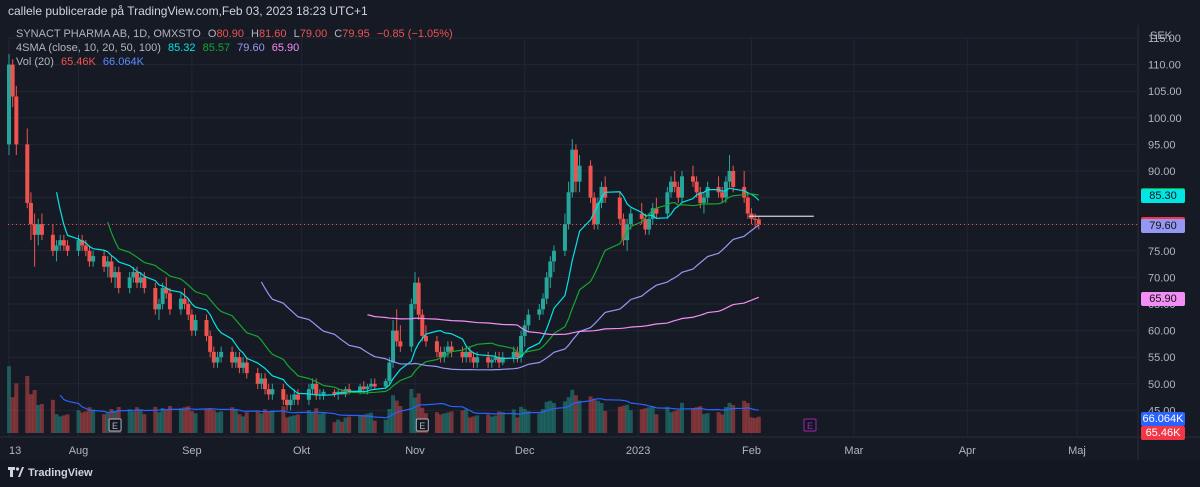 This screenshot has height=487, width=1200. I want to click on earnings-marker-box, so click(810, 425).